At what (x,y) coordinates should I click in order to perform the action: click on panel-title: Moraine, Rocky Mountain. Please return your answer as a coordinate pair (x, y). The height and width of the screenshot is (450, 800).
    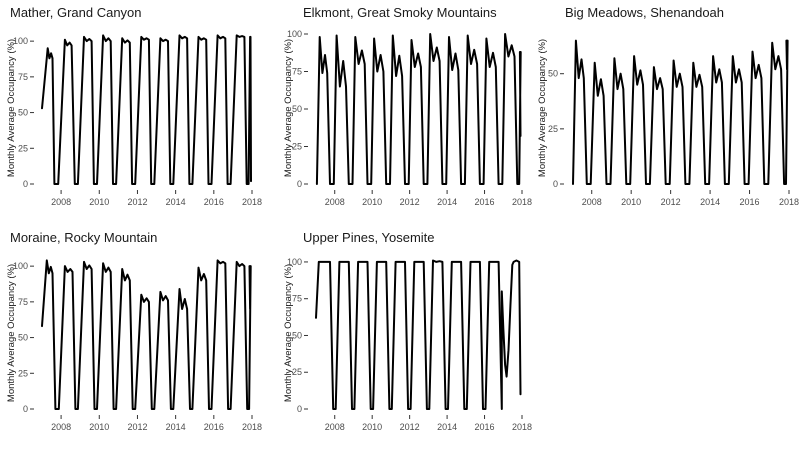
    Looking at the image, I should click on (83, 237).